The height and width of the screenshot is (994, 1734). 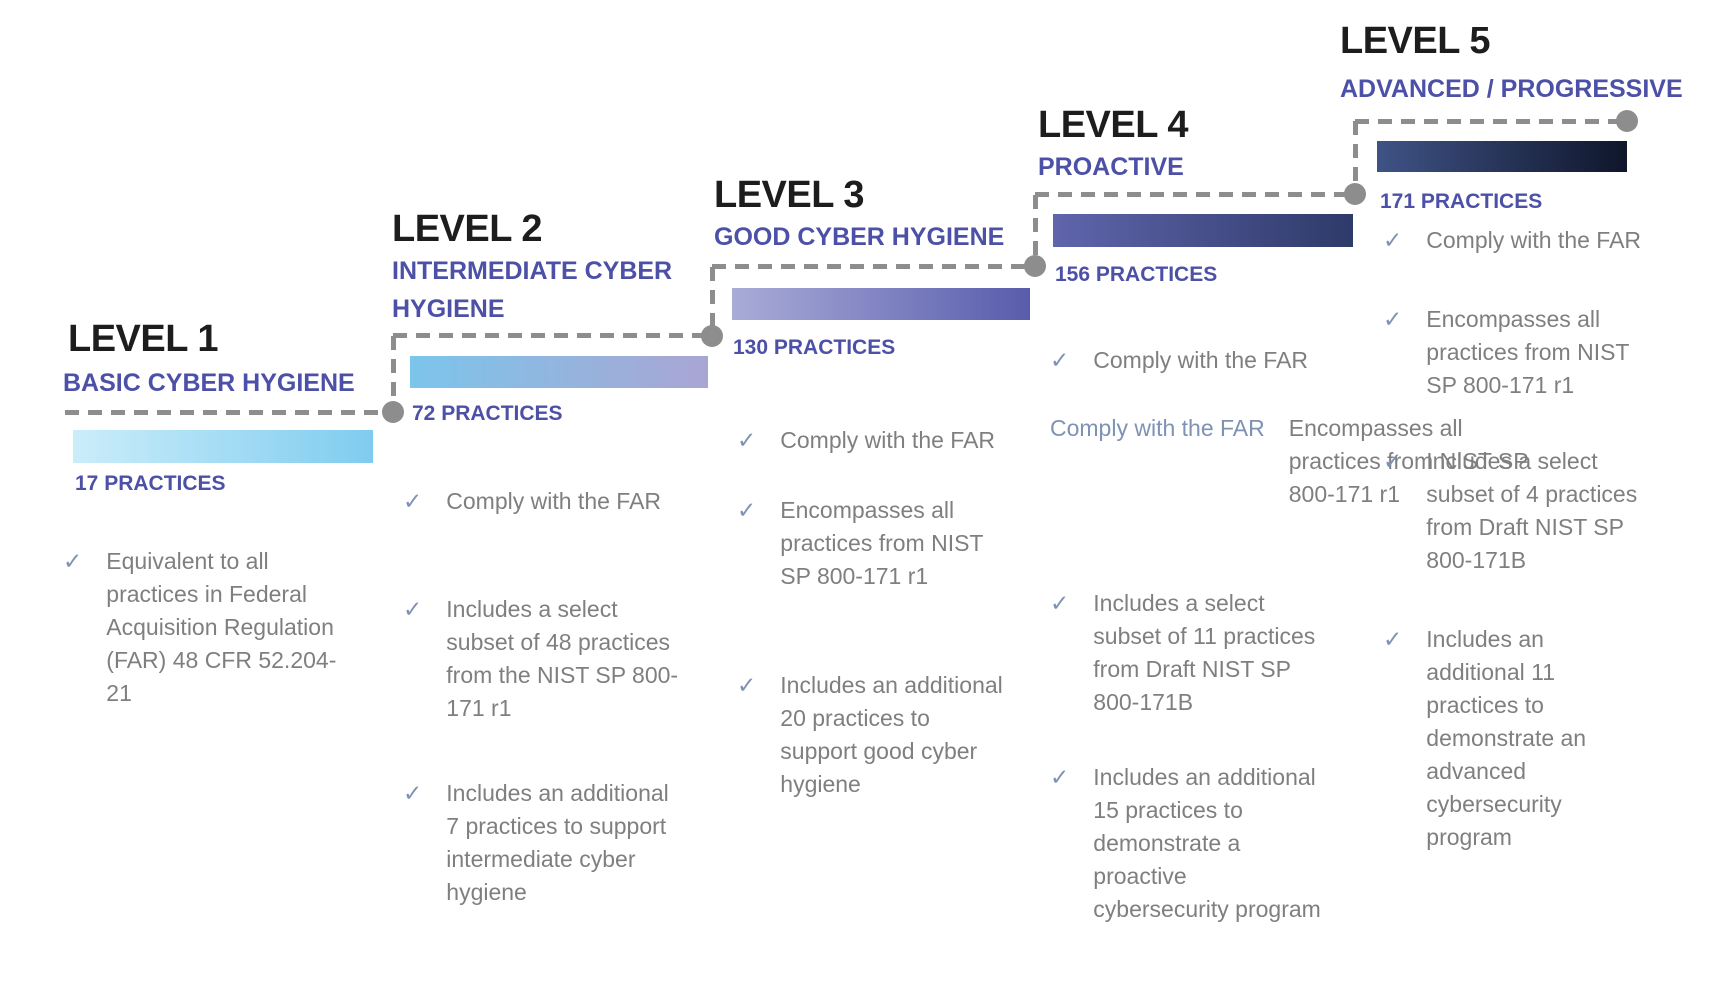 I want to click on level-3-title: LEVEL 3, so click(x=789, y=195).